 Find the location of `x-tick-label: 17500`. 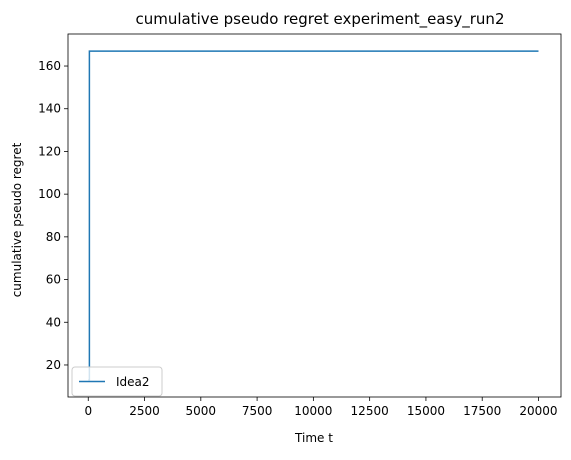

x-tick-label: 17500 is located at coordinates (482, 411).